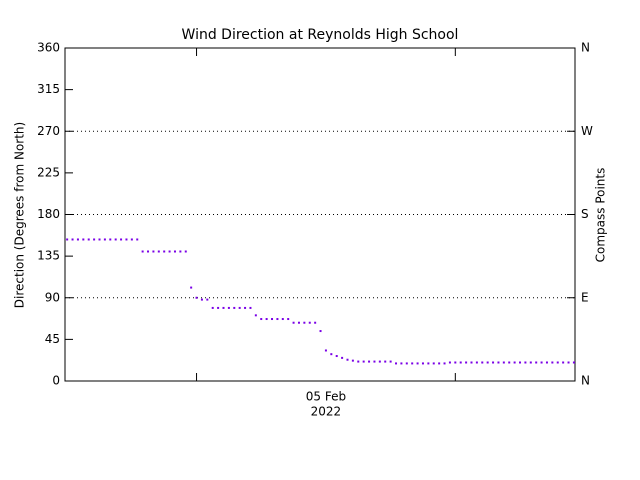 This screenshot has height=480, width=640. Describe the element at coordinates (585, 297) in the screenshot. I see `y2-tick-label: E` at that location.